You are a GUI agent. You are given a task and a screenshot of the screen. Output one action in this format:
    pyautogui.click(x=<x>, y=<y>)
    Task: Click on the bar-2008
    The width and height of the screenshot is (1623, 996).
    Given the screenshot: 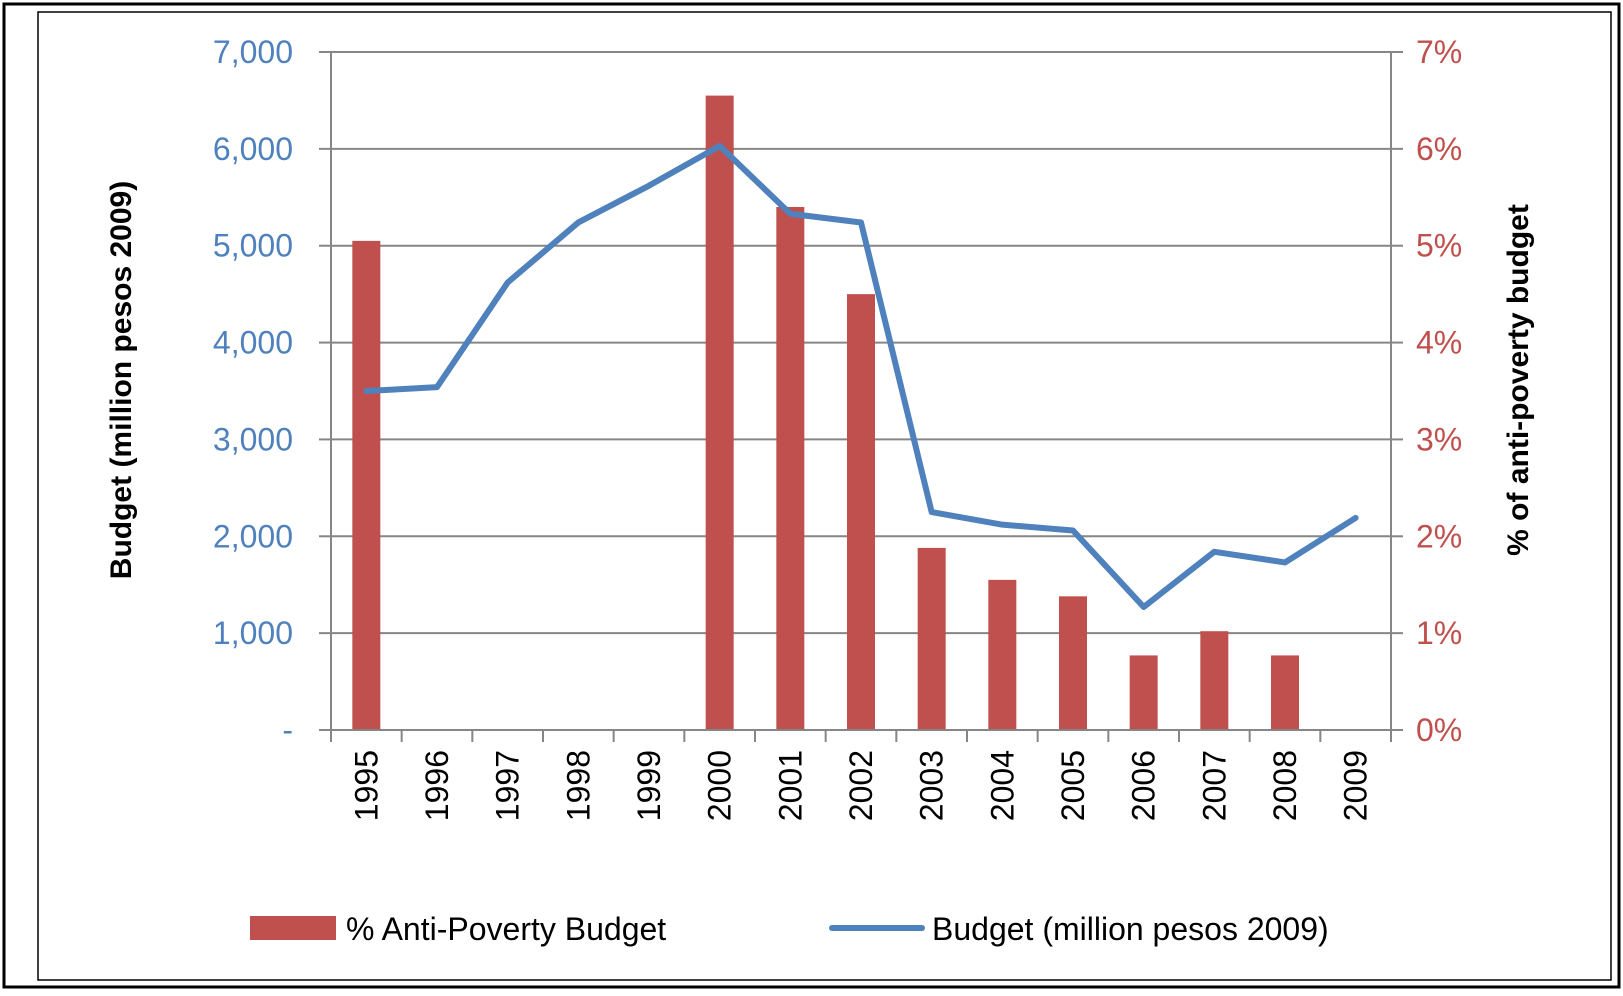 What is the action you would take?
    pyautogui.click(x=1285, y=692)
    